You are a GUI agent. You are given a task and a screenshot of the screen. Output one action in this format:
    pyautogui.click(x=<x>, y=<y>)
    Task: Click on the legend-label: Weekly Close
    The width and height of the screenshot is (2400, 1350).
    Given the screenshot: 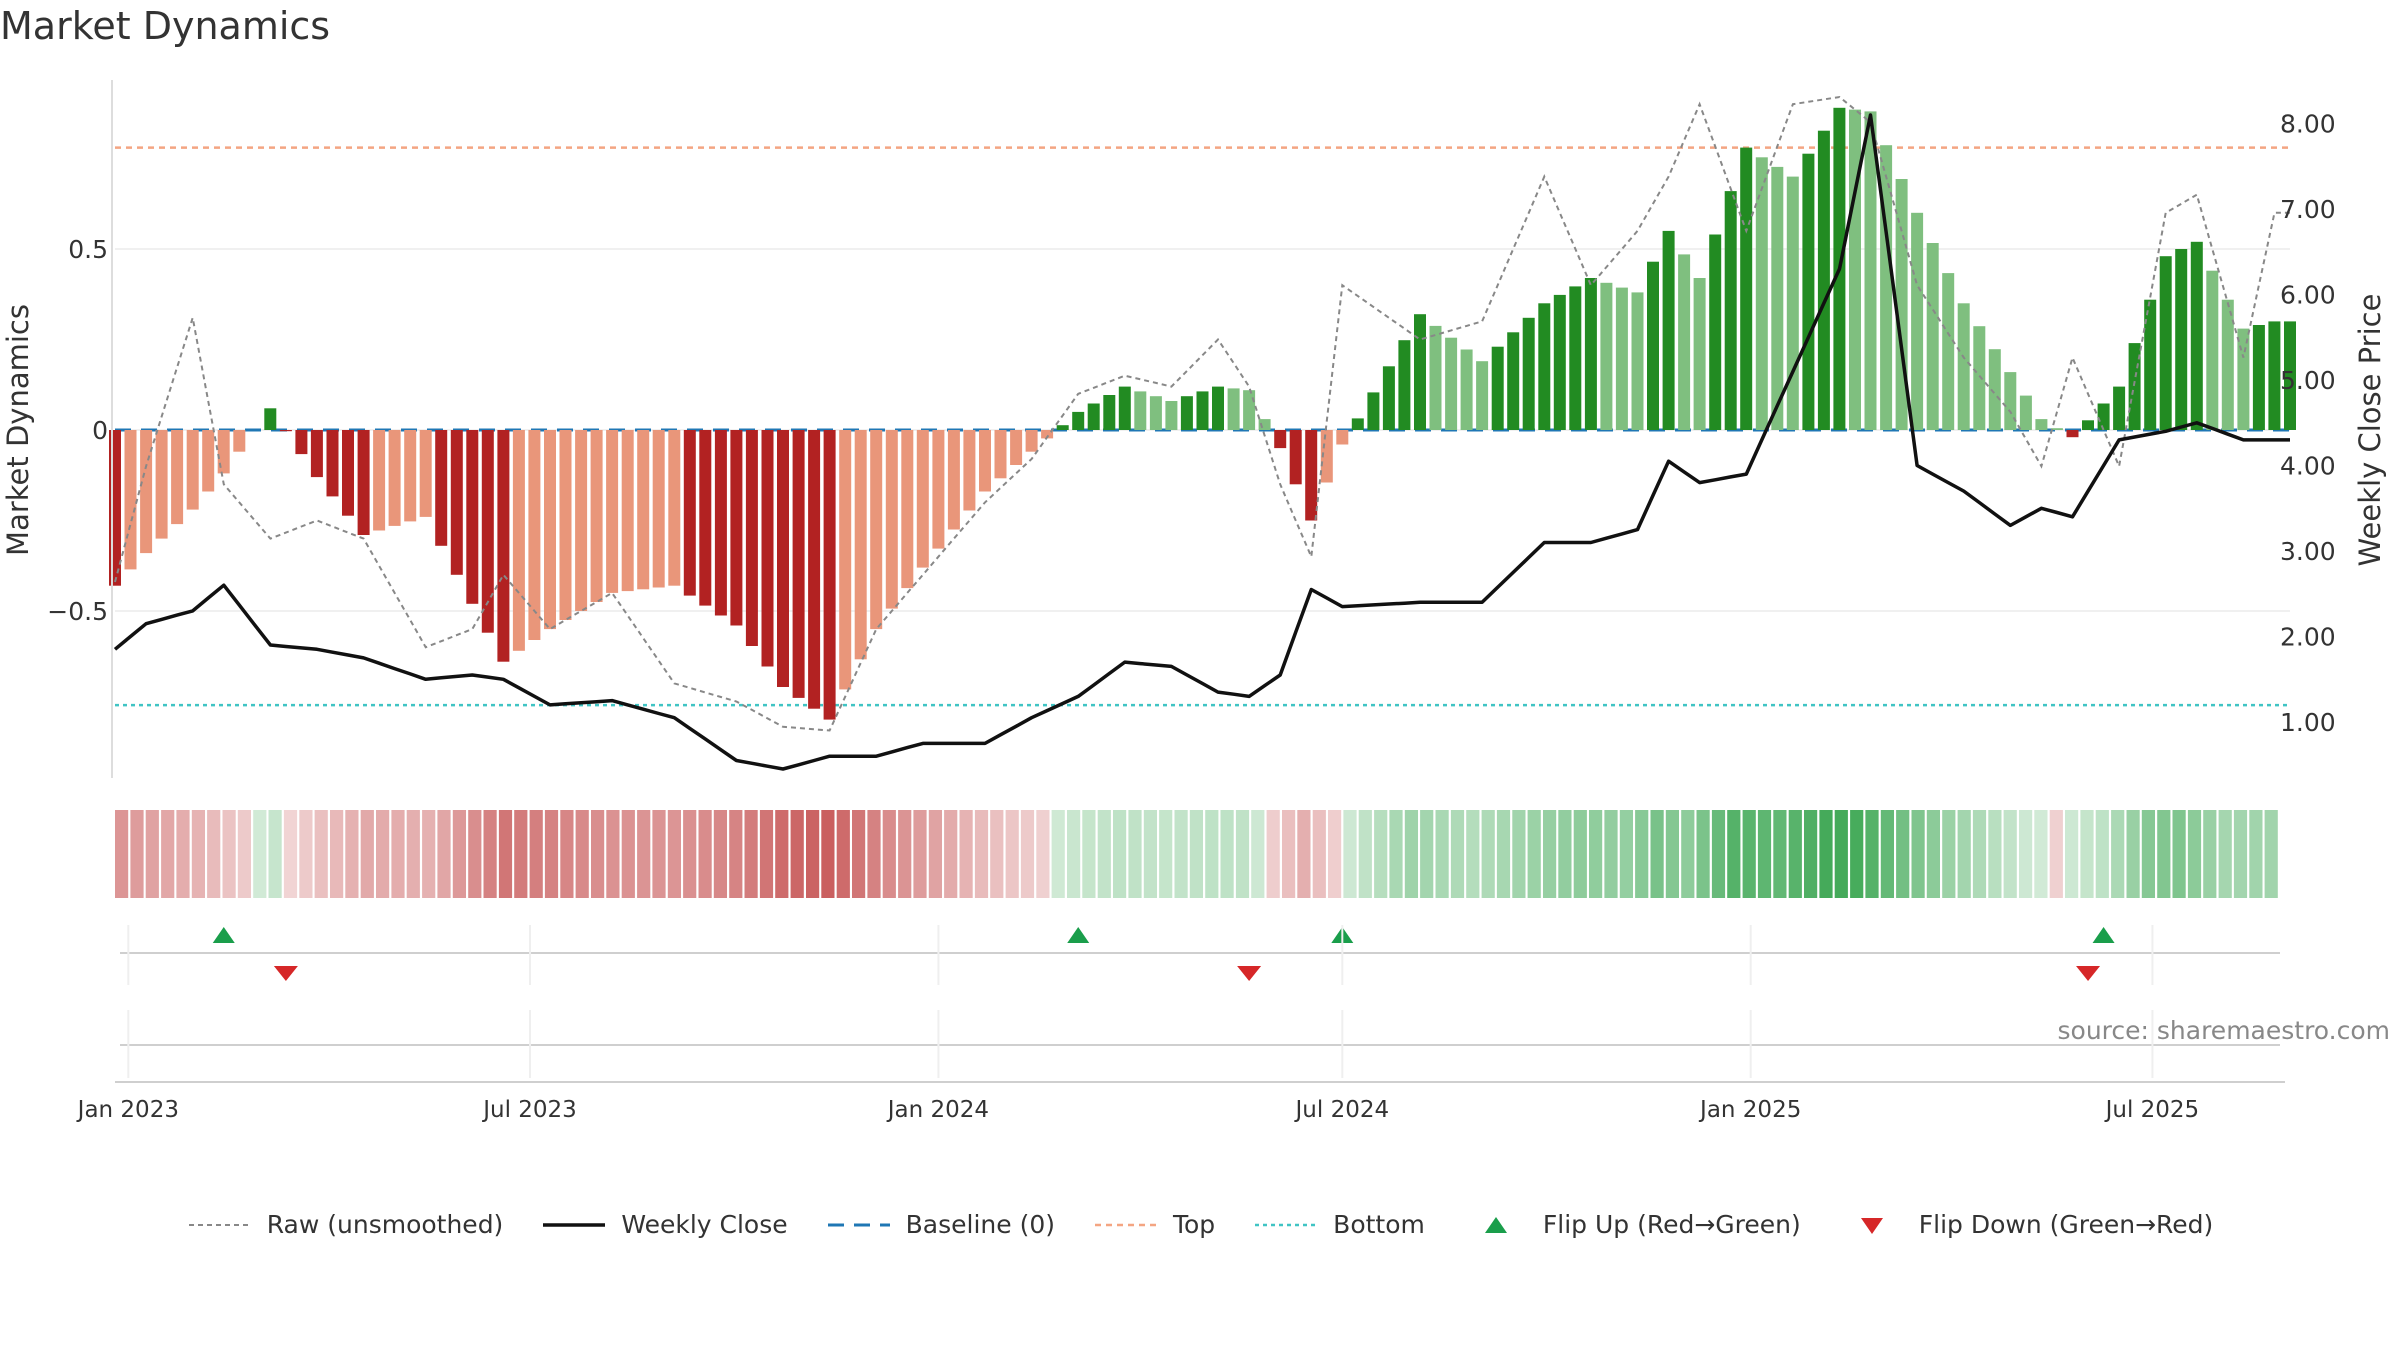 What is the action you would take?
    pyautogui.click(x=704, y=1224)
    